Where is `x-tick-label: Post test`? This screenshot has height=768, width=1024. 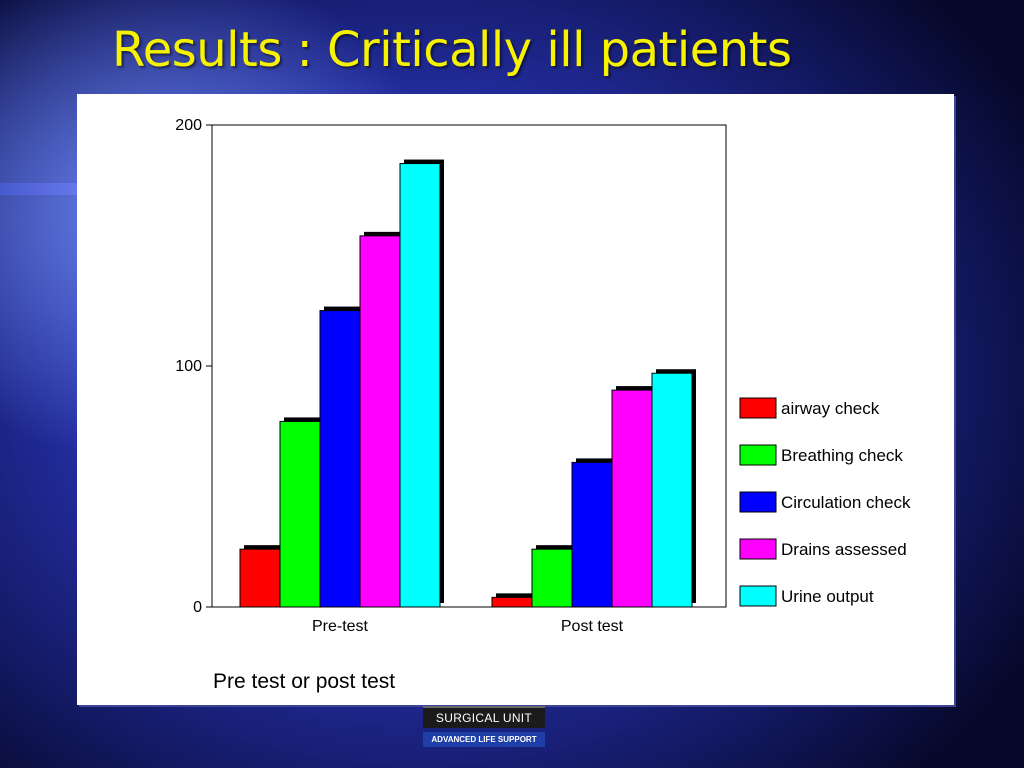
x-tick-label: Post test is located at coordinates (592, 626).